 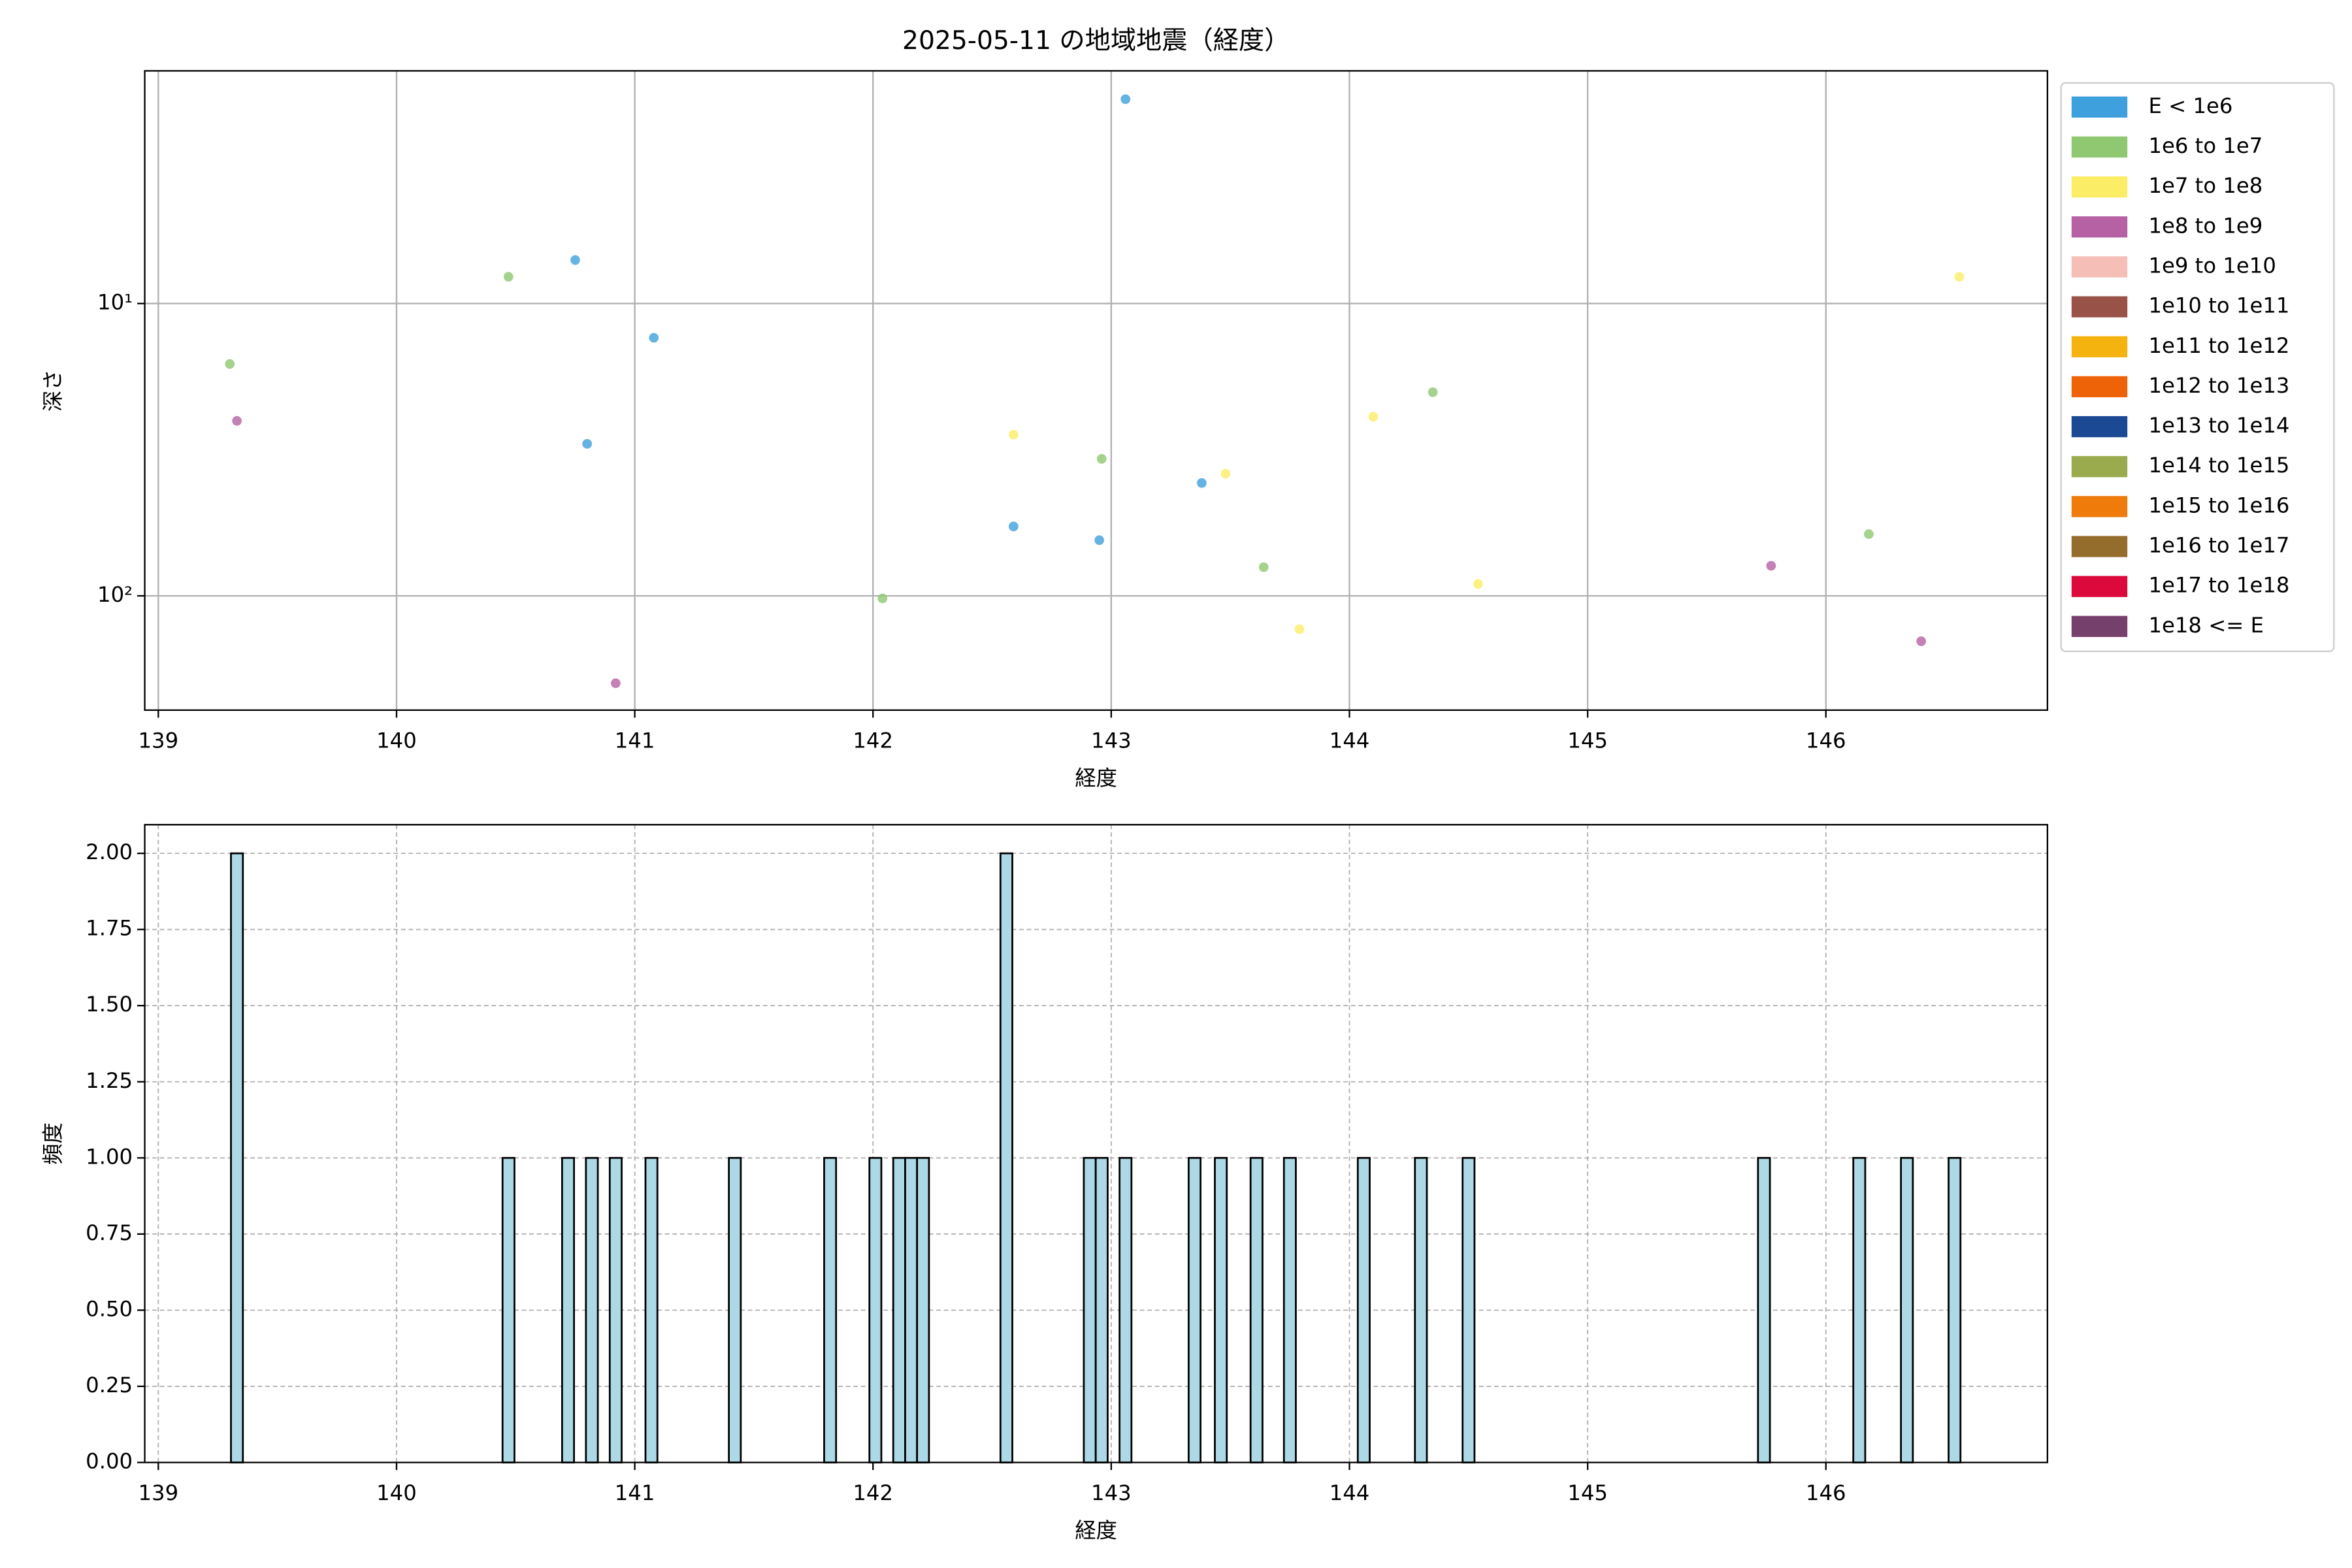 What do you see at coordinates (2206, 625) in the screenshot?
I see `legend-label: 1e18 <= E` at bounding box center [2206, 625].